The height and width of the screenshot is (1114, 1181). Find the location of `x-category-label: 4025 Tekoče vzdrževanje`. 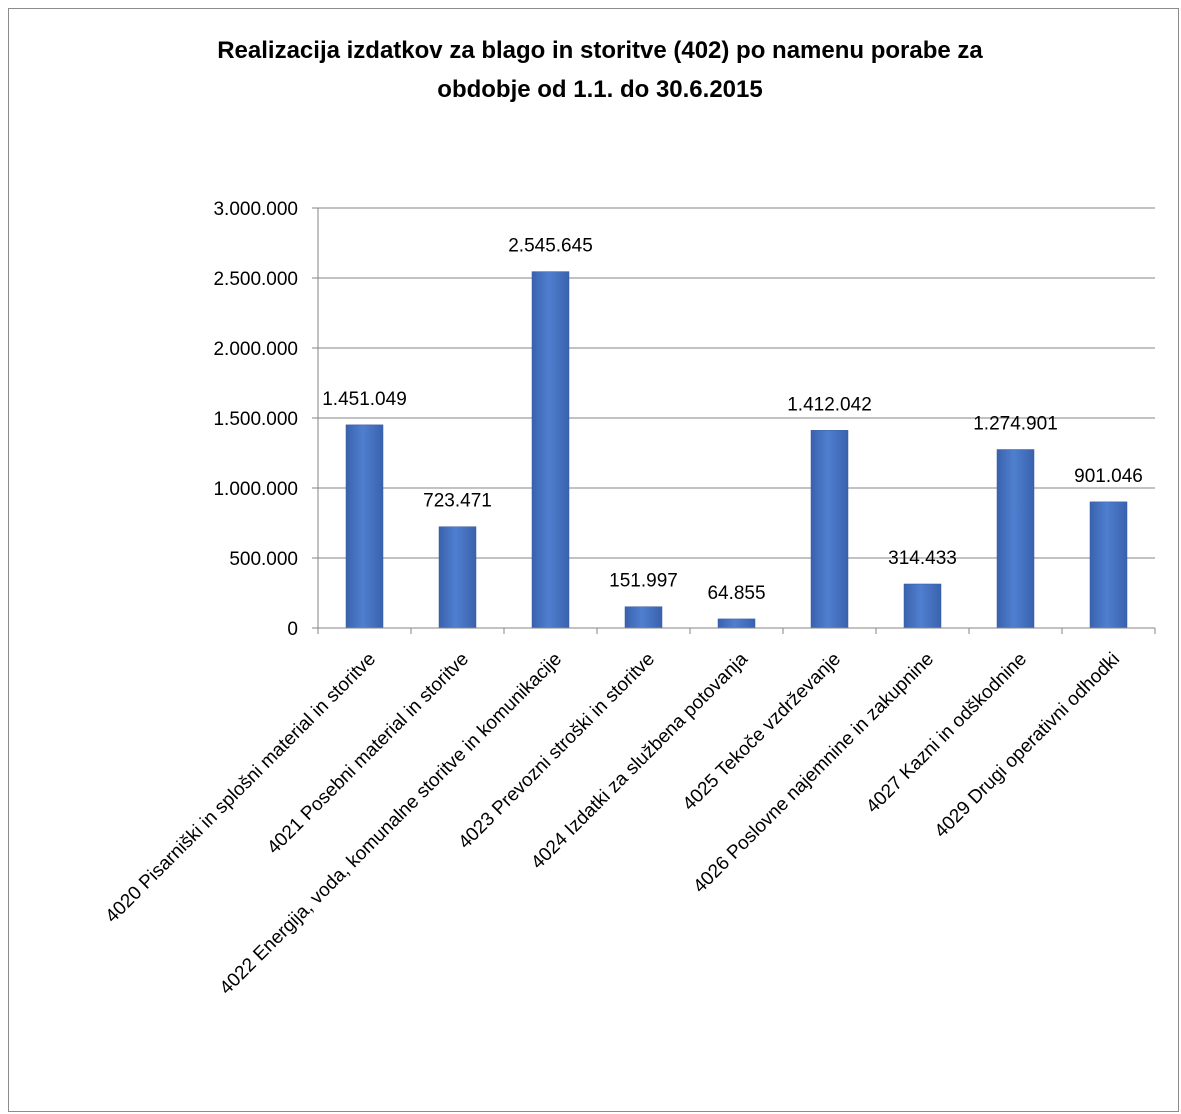

x-category-label: 4025 Tekoče vzdrževanje is located at coordinates (762, 732).